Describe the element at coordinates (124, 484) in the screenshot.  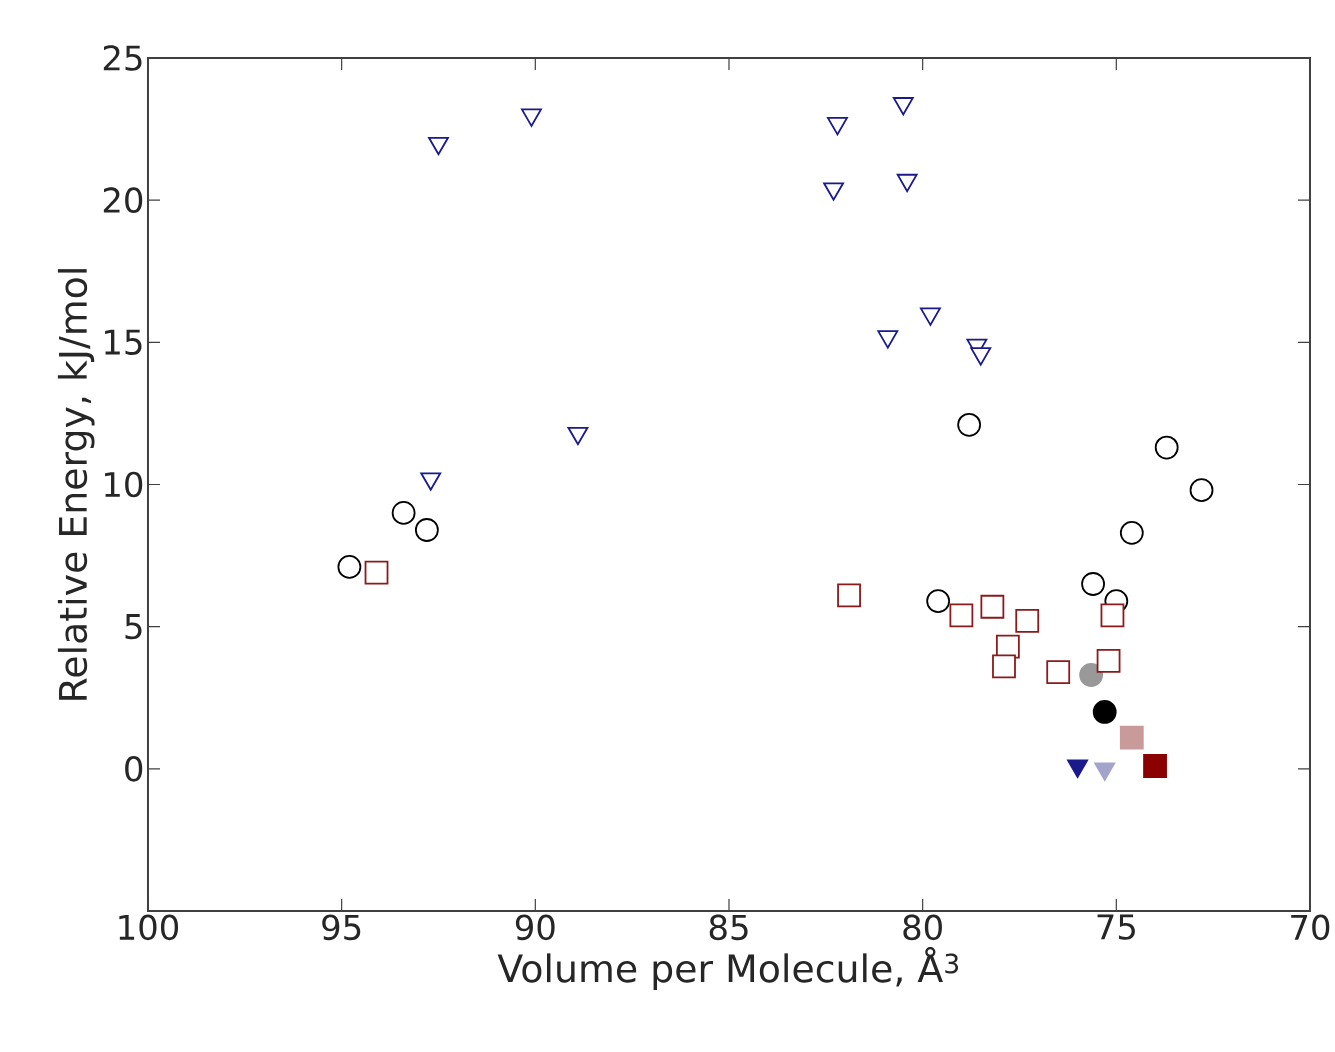
I see `y-tick-label: 10` at that location.